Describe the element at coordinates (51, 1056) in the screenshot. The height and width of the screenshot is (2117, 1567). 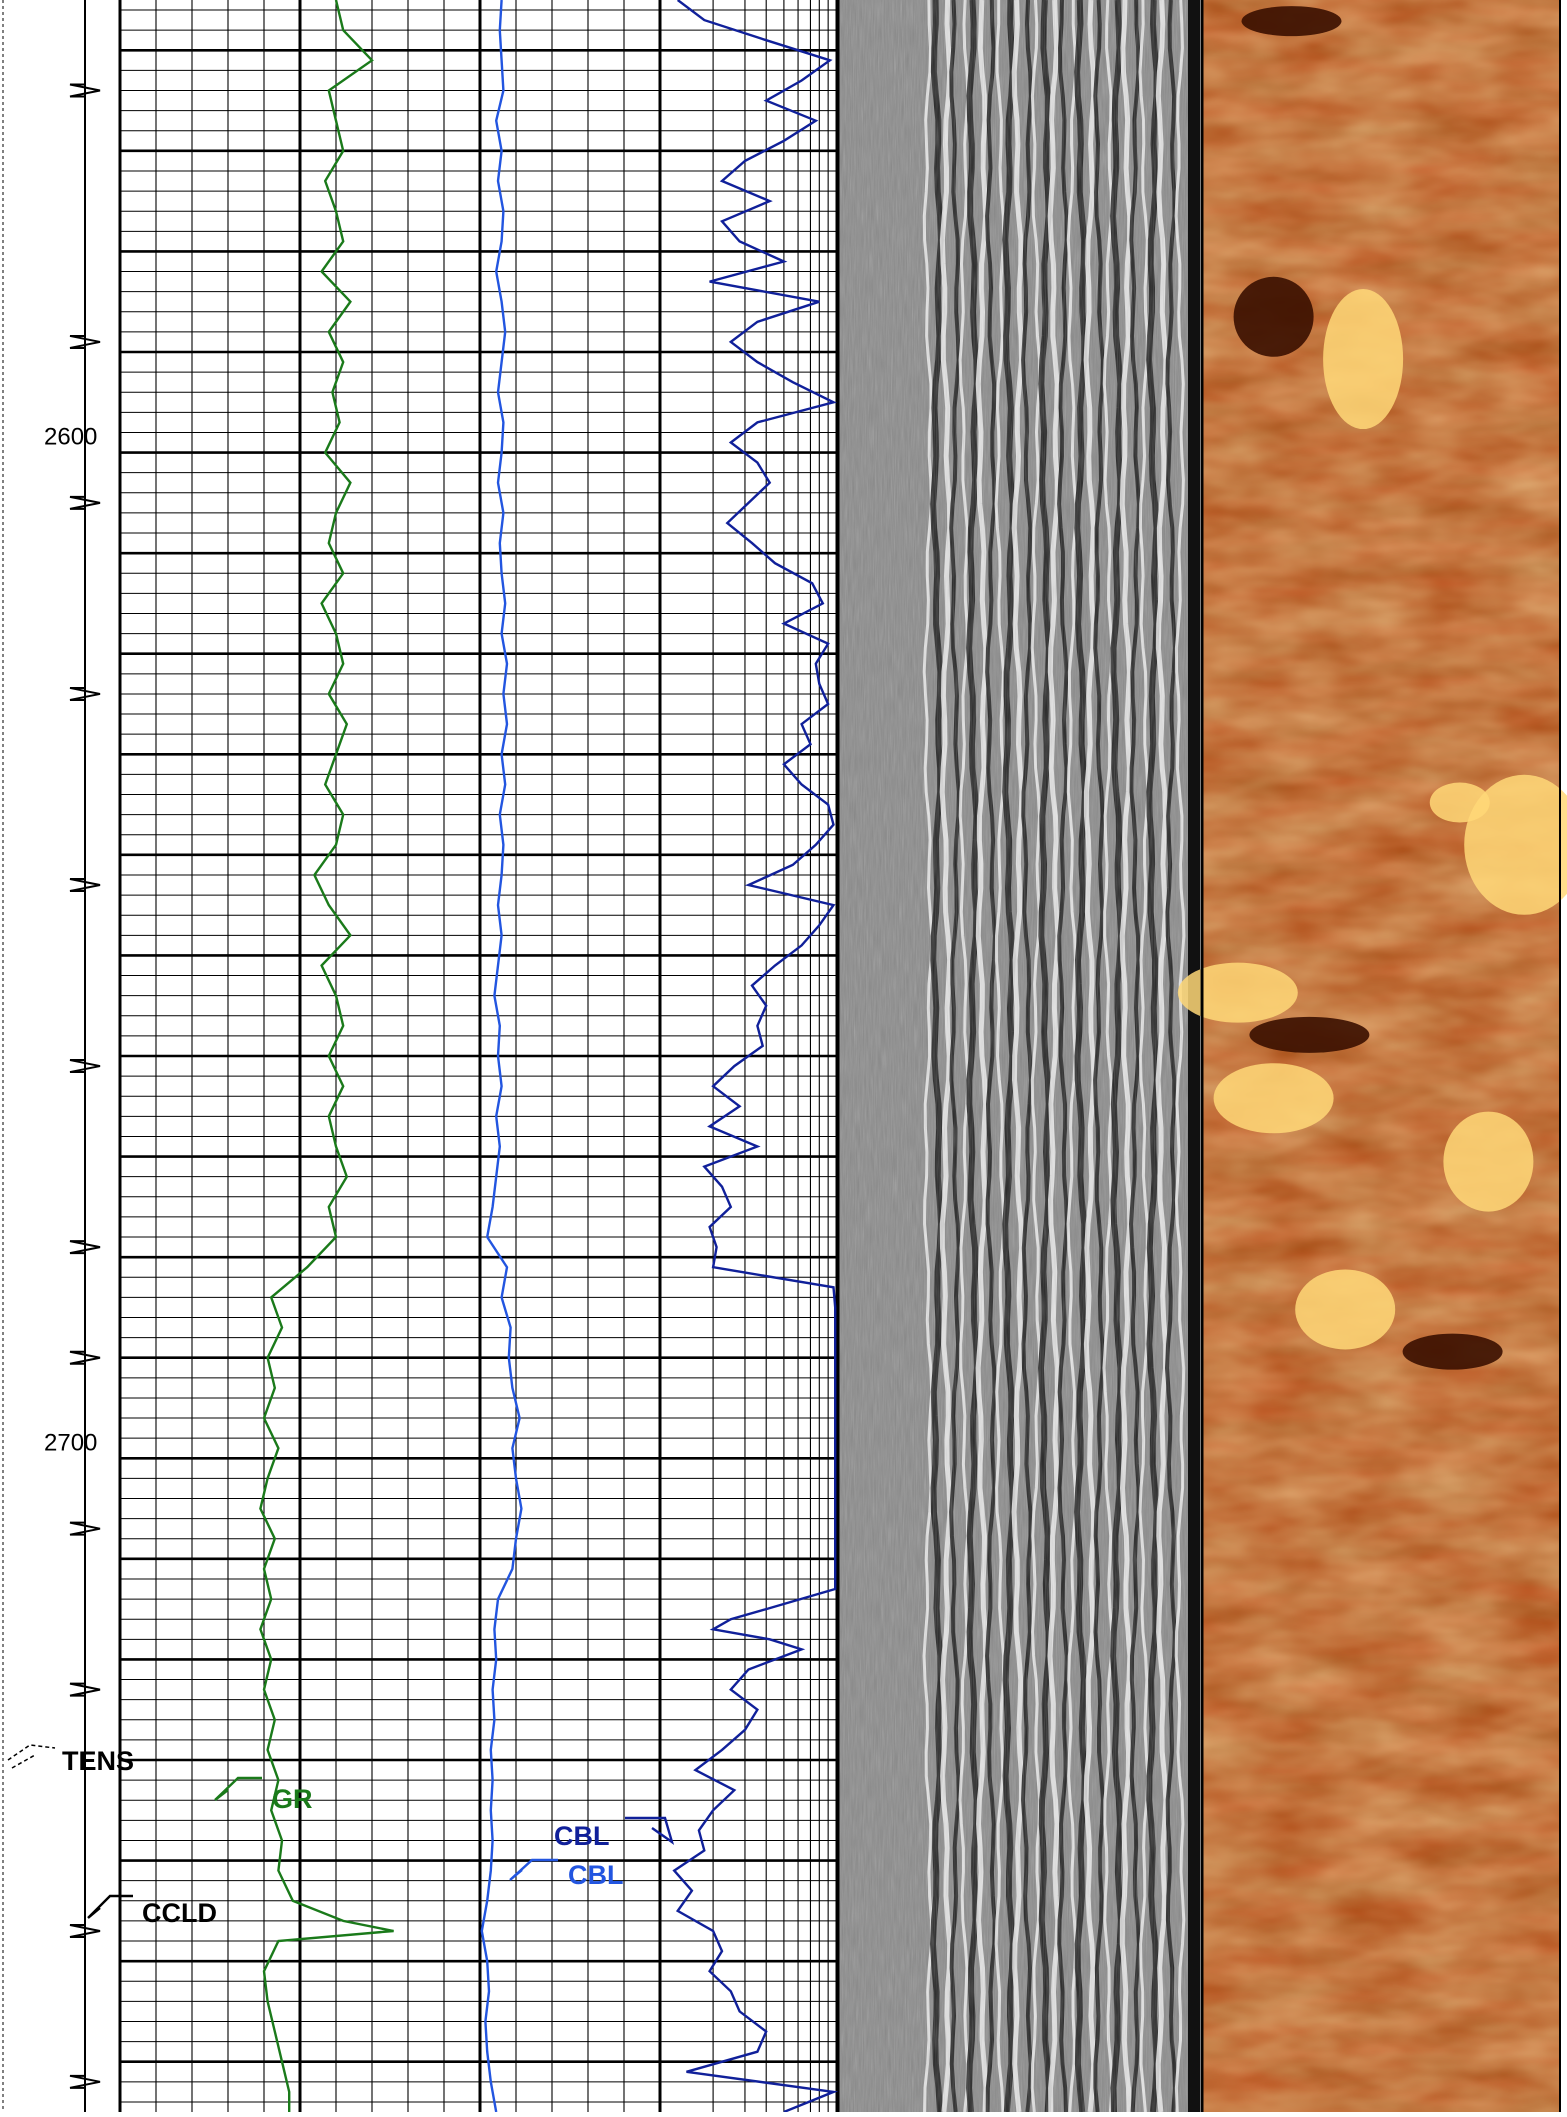
I see `depth-track: 2600 2700` at that location.